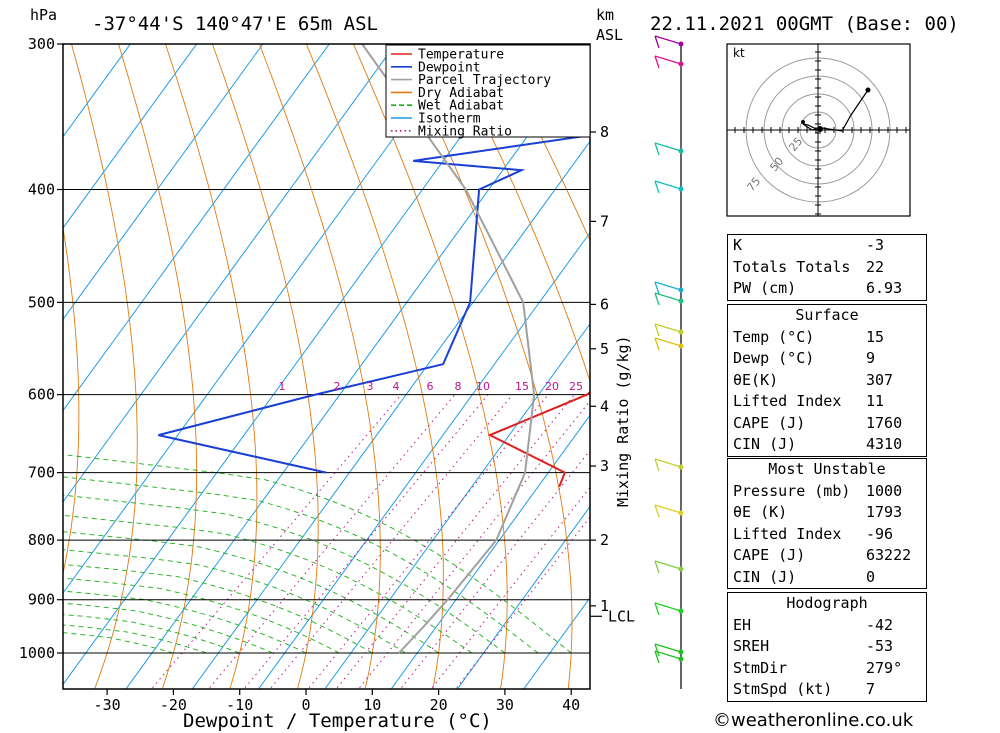 The width and height of the screenshot is (1000, 733). I want to click on series-parcel-trajectory, so click(448, 349).